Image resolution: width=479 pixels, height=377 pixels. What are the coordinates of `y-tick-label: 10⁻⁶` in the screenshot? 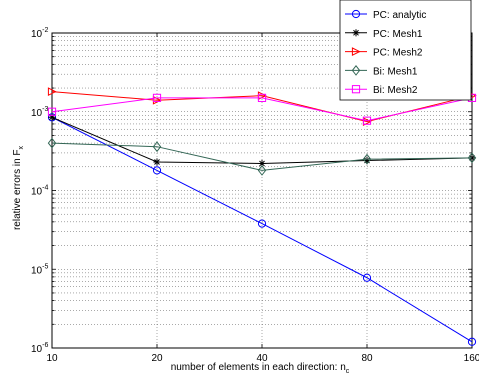 It's located at (39, 348).